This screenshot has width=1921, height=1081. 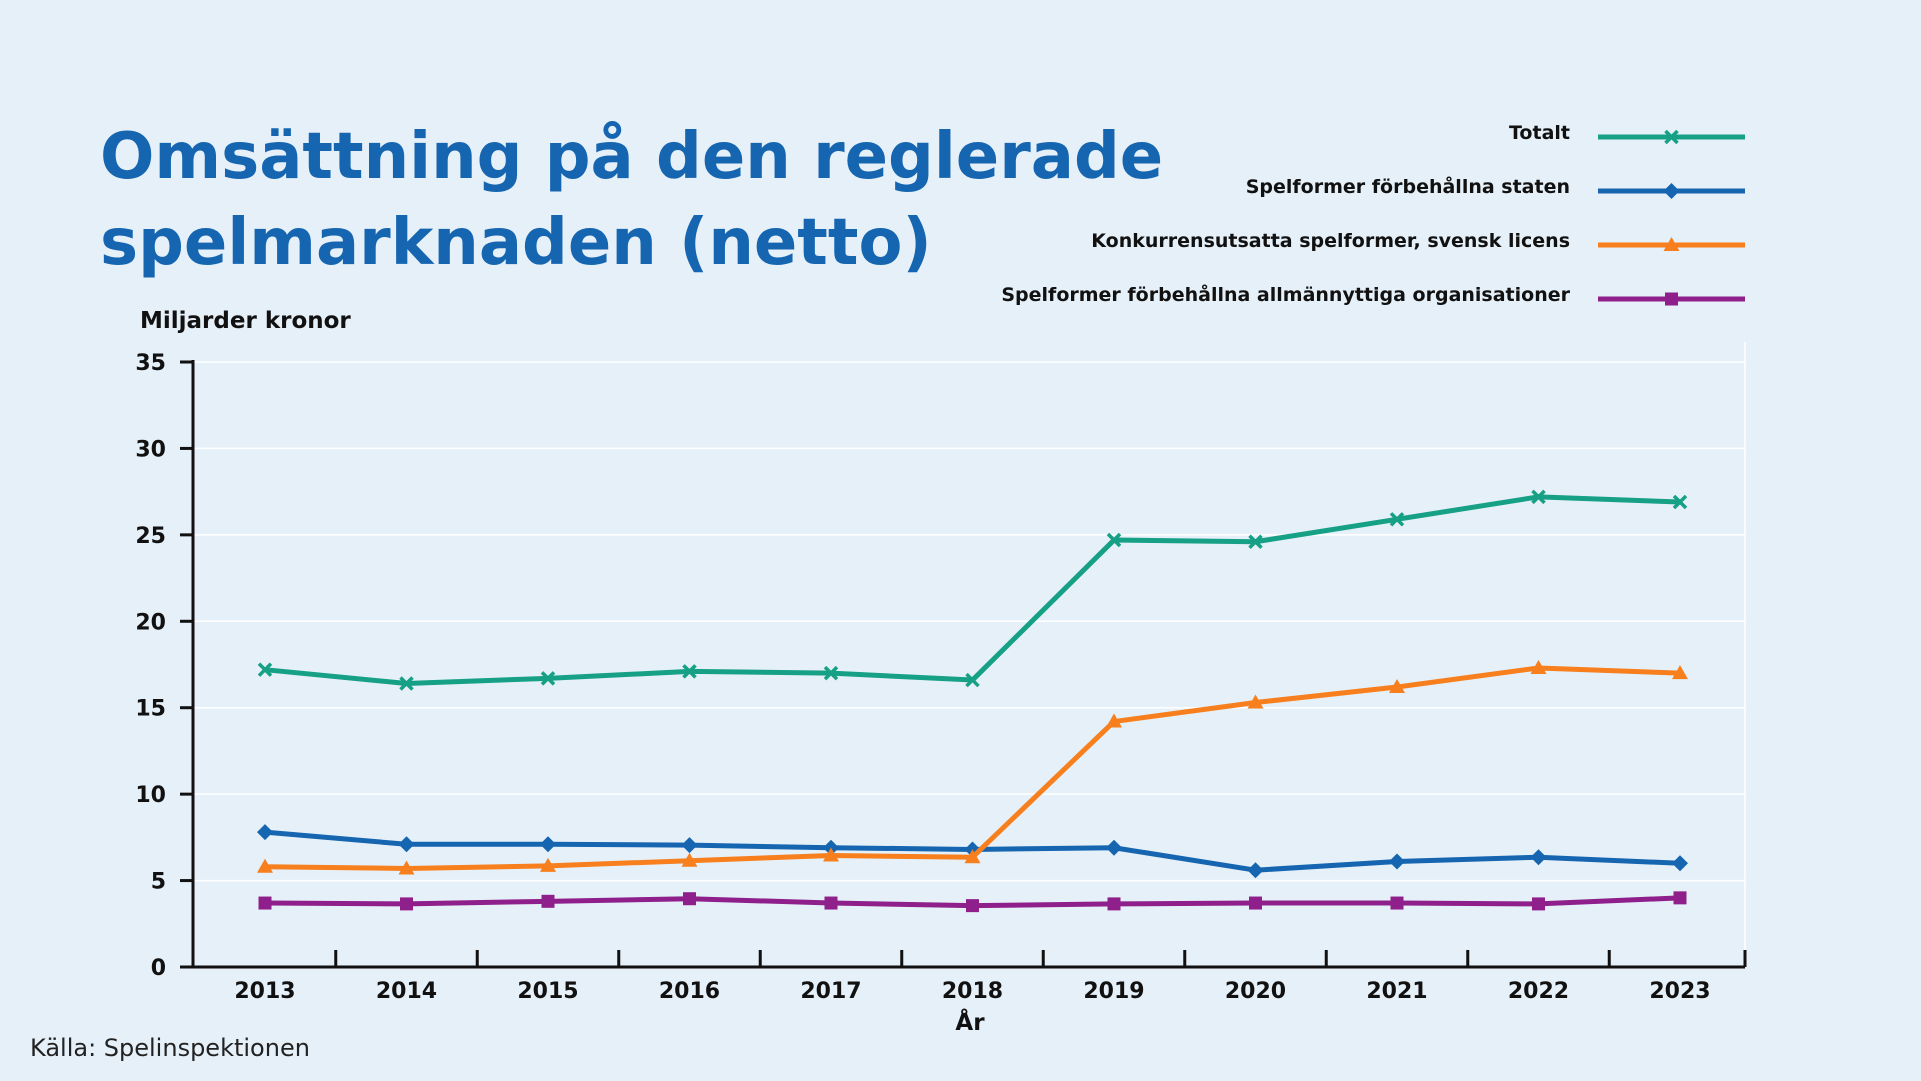 What do you see at coordinates (158, 882) in the screenshot?
I see `y-tick-label: 5` at bounding box center [158, 882].